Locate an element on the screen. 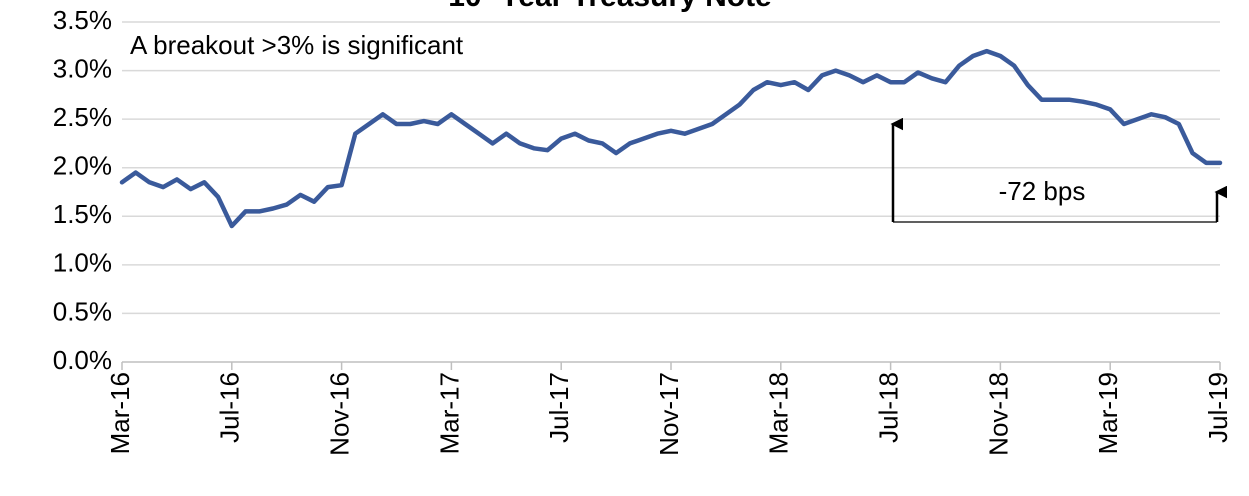  y-tick-label: 2.0% is located at coordinates (82, 166).